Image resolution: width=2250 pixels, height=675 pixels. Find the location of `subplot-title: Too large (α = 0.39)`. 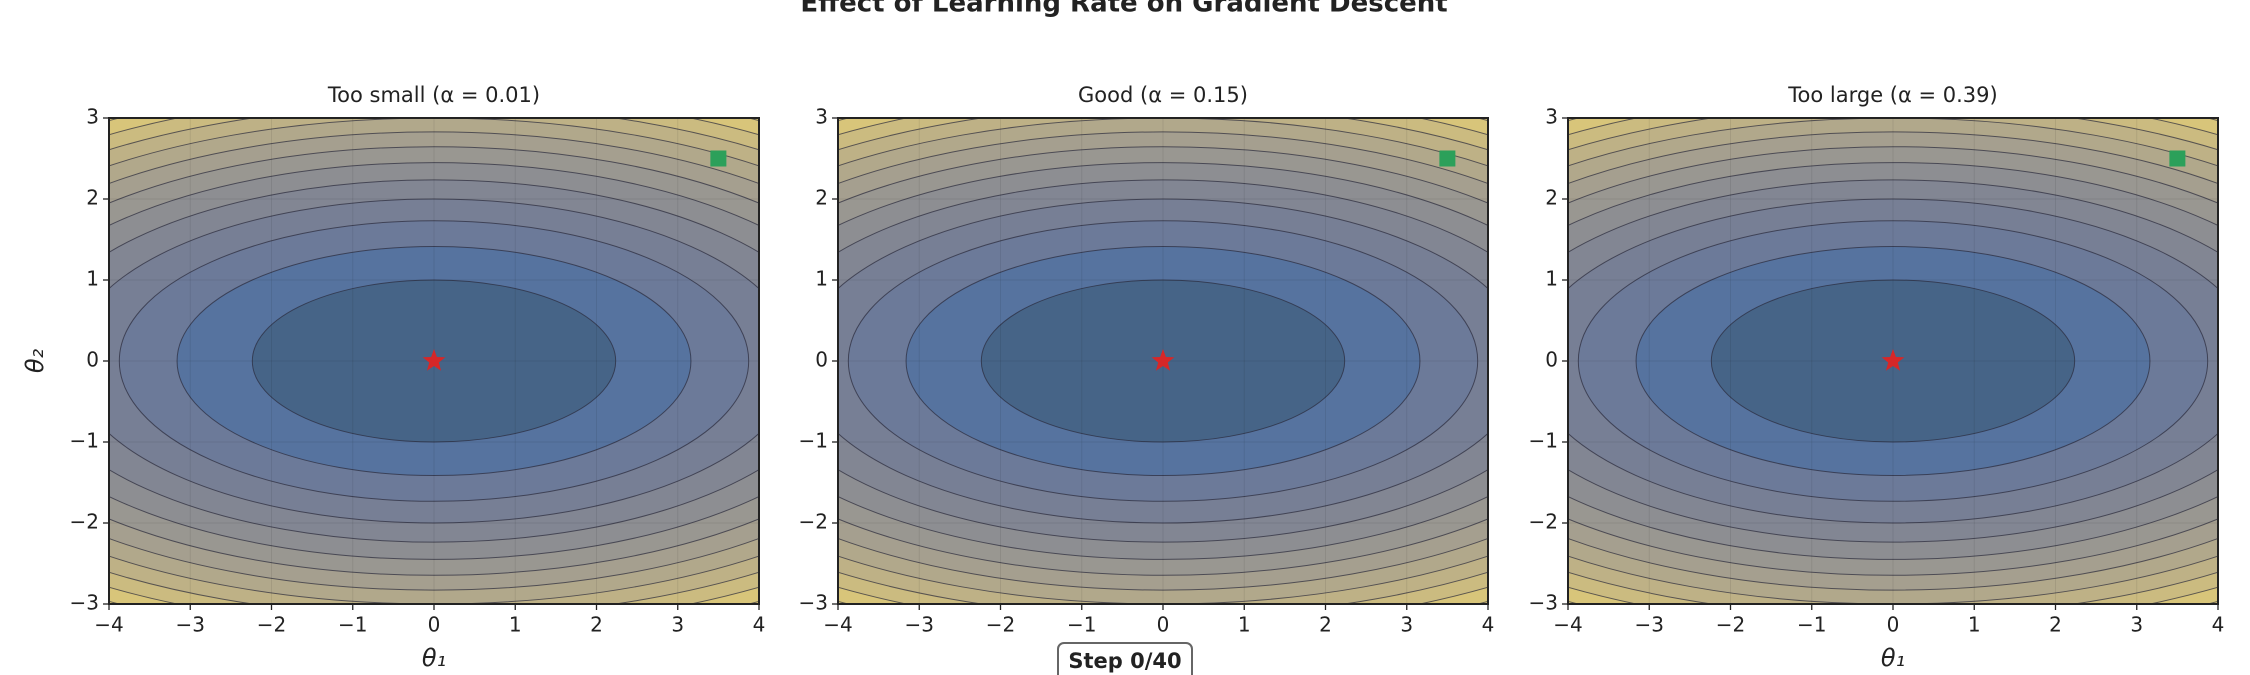

subplot-title: Too large (α = 0.39) is located at coordinates (1892, 95).